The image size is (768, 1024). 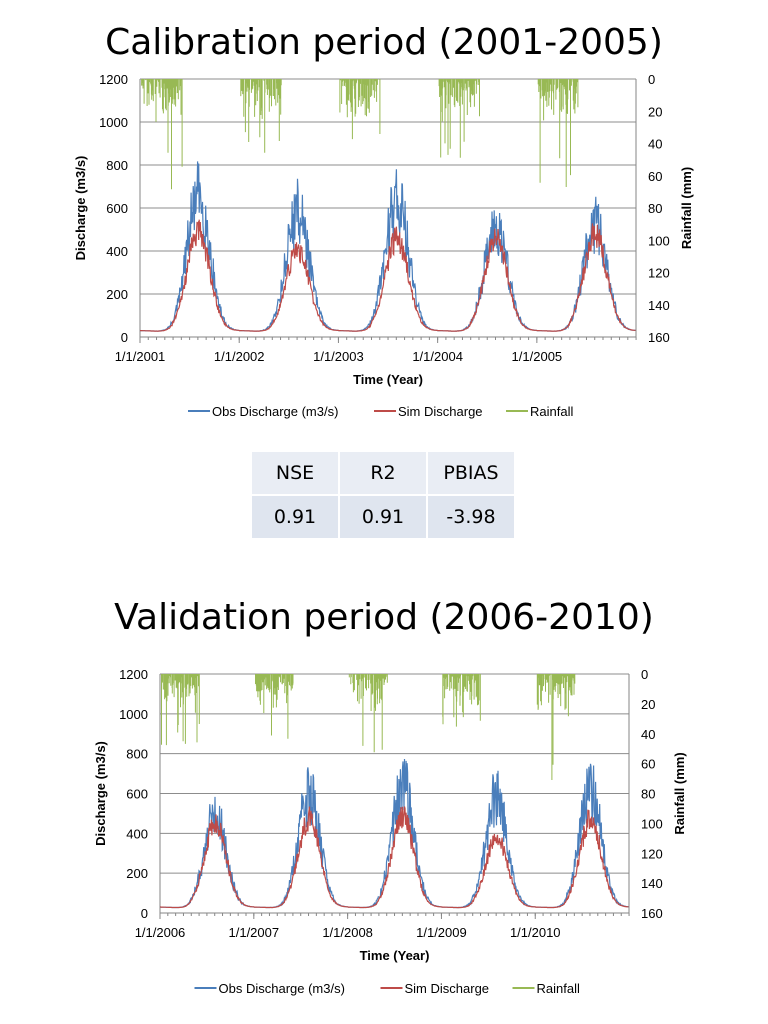 What do you see at coordinates (295, 473) in the screenshot?
I see `stats-header-nse: NSE` at bounding box center [295, 473].